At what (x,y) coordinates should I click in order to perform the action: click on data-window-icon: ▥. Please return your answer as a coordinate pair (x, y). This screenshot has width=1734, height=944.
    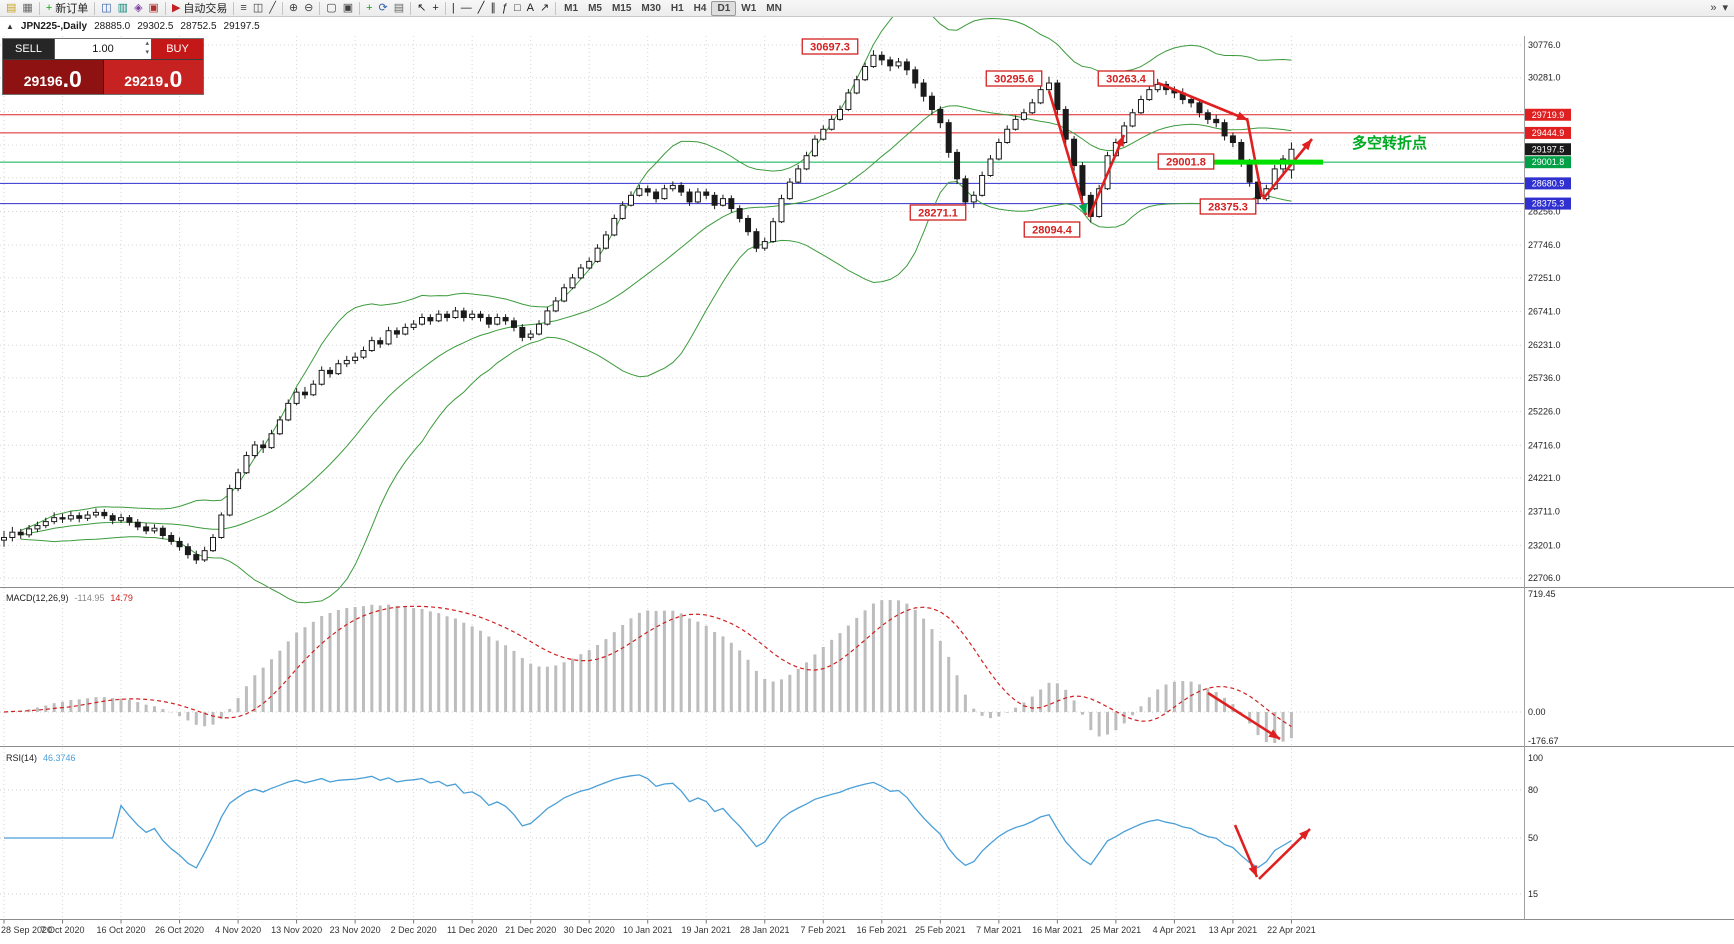
    Looking at the image, I should click on (123, 8).